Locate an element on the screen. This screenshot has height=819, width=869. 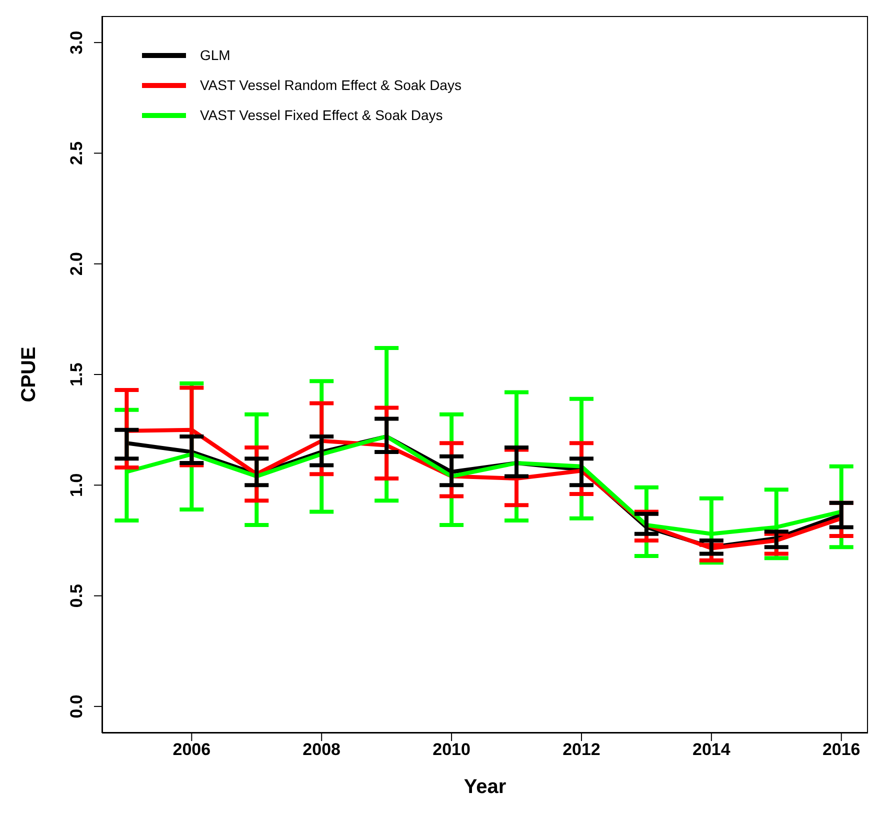
y-tick-label: 0.5 is located at coordinates (76, 596).